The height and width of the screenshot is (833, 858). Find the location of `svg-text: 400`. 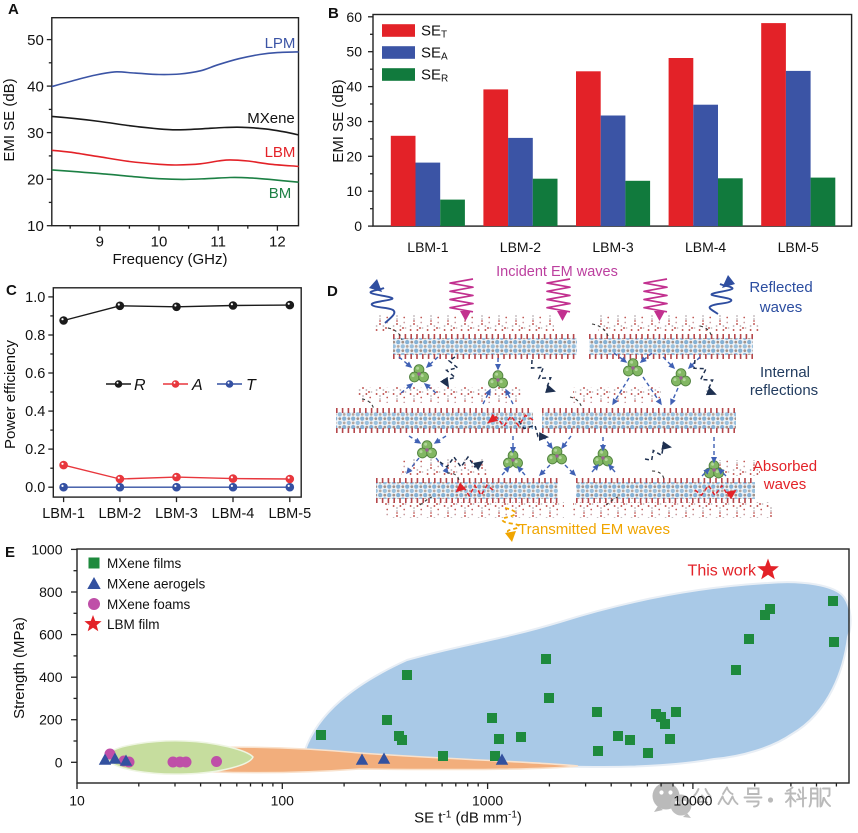

svg-text: 400 is located at coordinates (51, 677).